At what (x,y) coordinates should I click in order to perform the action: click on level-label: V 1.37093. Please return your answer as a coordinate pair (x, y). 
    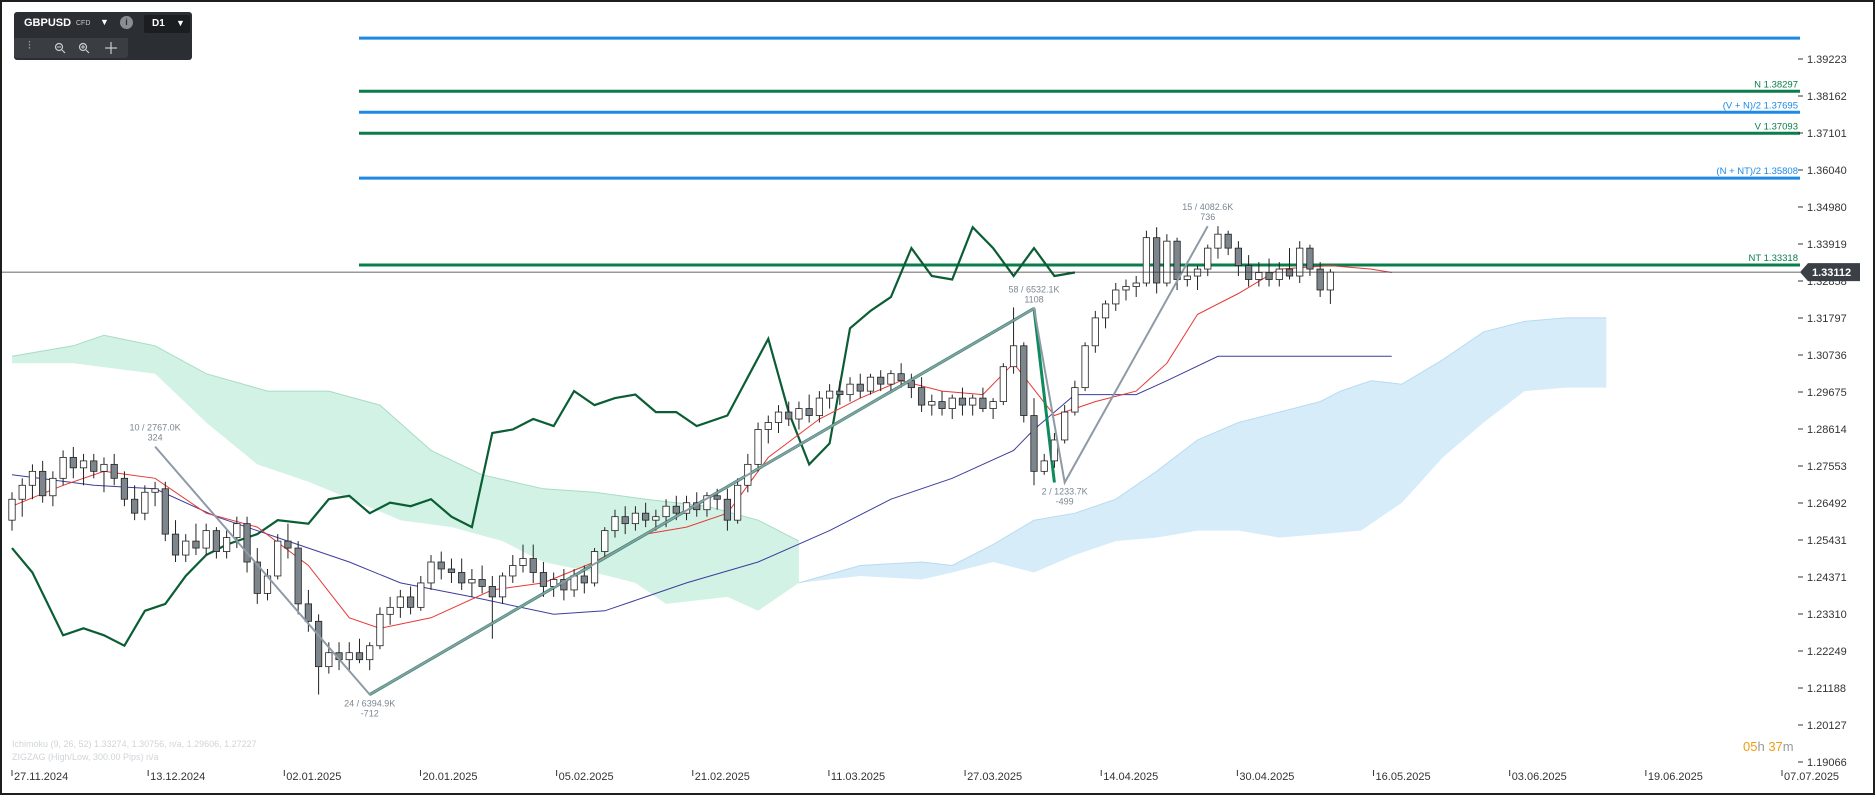
    Looking at the image, I should click on (1776, 126).